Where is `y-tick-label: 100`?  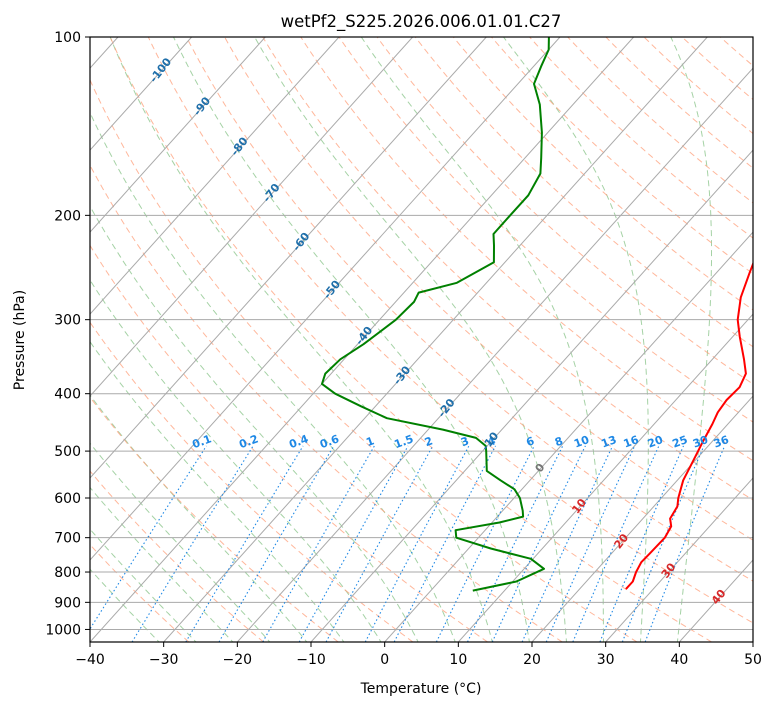
y-tick-label: 100 is located at coordinates (67, 38).